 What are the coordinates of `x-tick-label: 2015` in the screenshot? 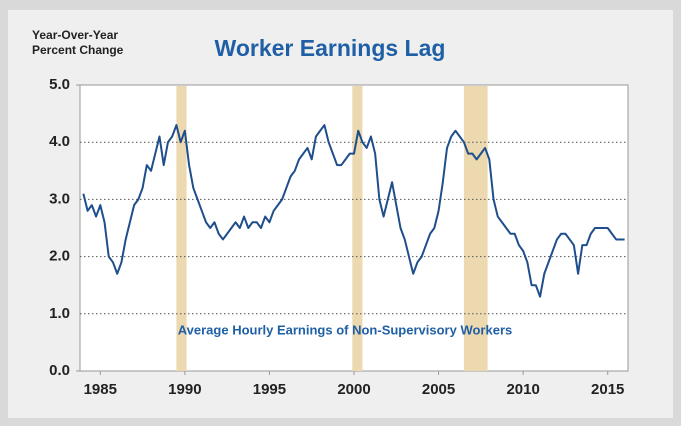 It's located at (607, 389).